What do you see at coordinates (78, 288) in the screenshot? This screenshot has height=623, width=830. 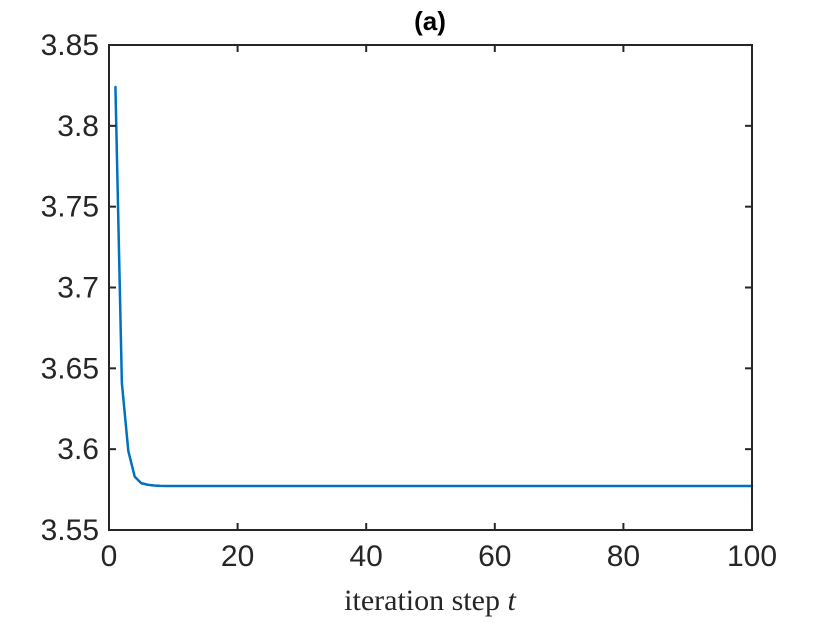 I see `y-tick-label: 3.7` at bounding box center [78, 288].